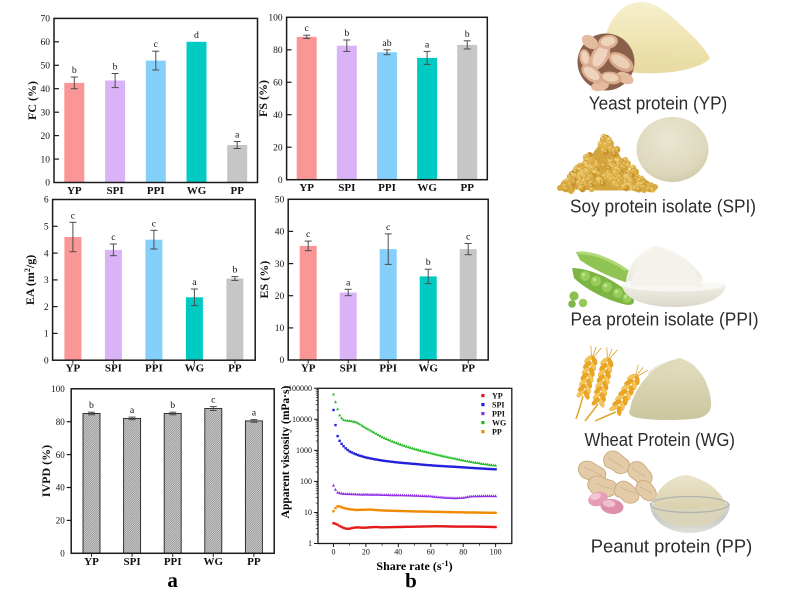 This screenshot has width=805, height=606. What do you see at coordinates (30, 280) in the screenshot?
I see `svg-text: EA (m2/g)` at bounding box center [30, 280].